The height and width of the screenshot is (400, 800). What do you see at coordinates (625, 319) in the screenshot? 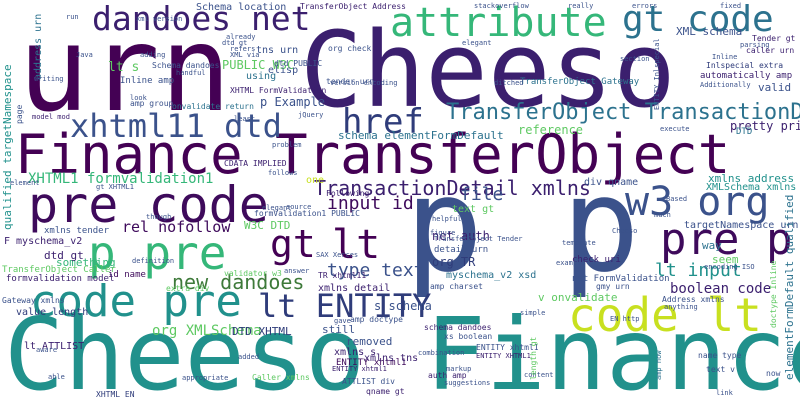
I see `word-en-http: EN http` at bounding box center [625, 319].